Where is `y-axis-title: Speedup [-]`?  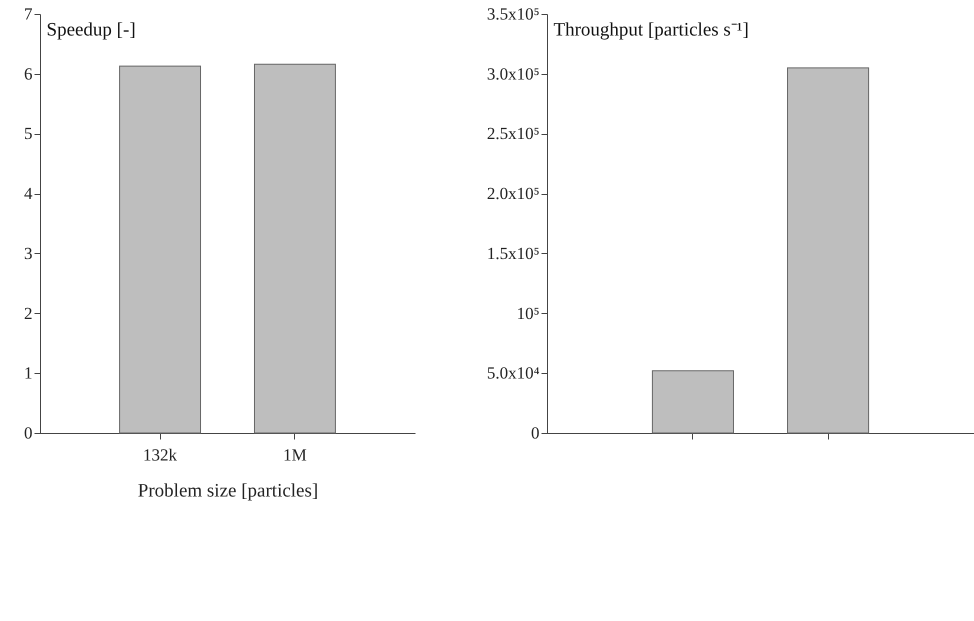 y-axis-title: Speedup [-] is located at coordinates (91, 30).